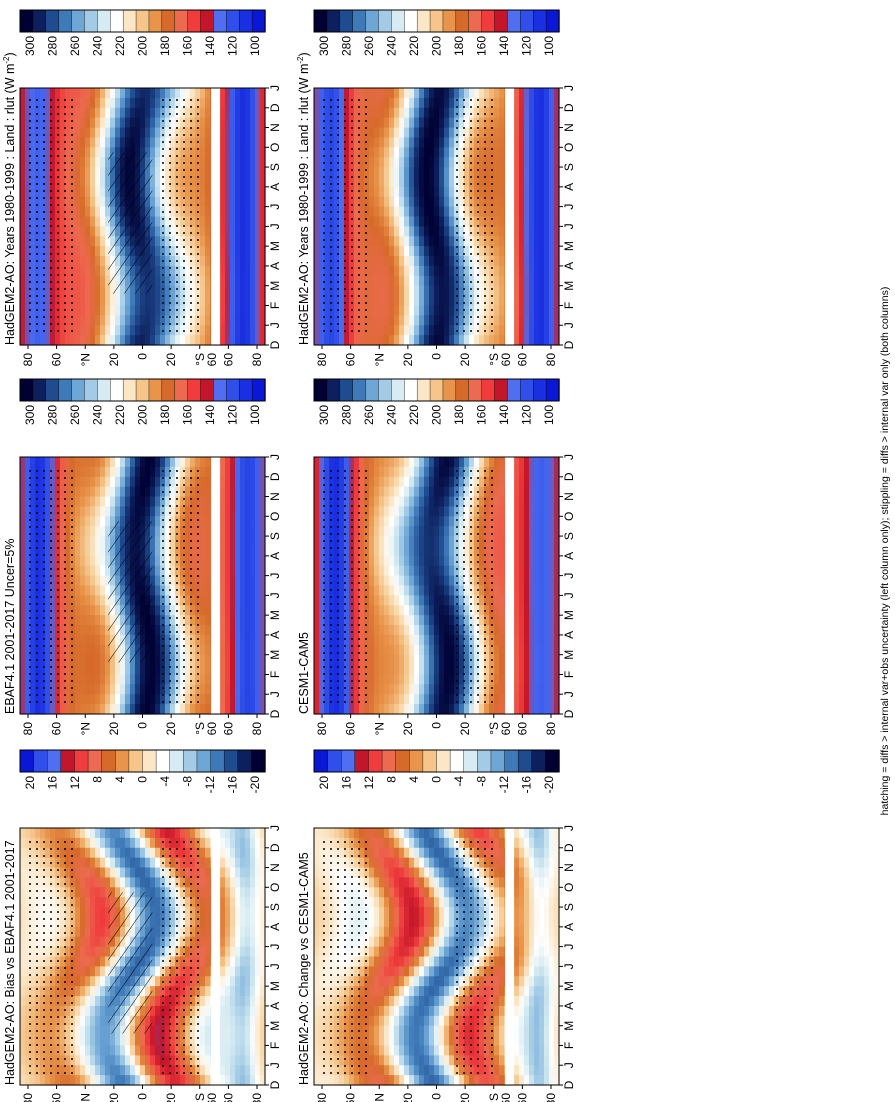 Image resolution: width=895 pixels, height=1102 pixels. I want to click on lat-tick-label: °S, so click(200, 728).